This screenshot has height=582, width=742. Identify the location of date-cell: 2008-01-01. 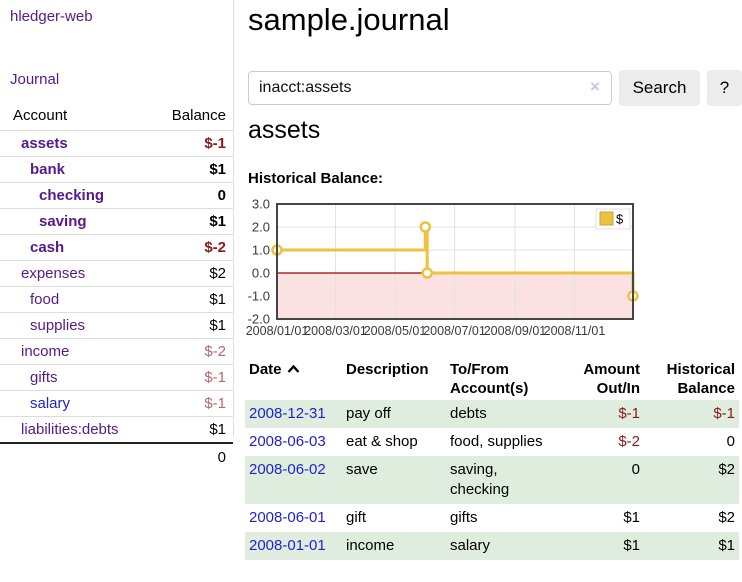
(293, 546).